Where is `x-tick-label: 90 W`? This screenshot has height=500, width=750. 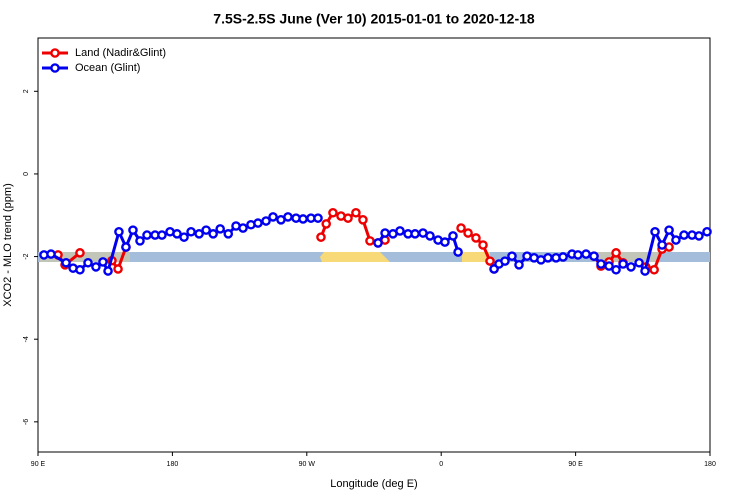
x-tick-label: 90 W is located at coordinates (307, 464).